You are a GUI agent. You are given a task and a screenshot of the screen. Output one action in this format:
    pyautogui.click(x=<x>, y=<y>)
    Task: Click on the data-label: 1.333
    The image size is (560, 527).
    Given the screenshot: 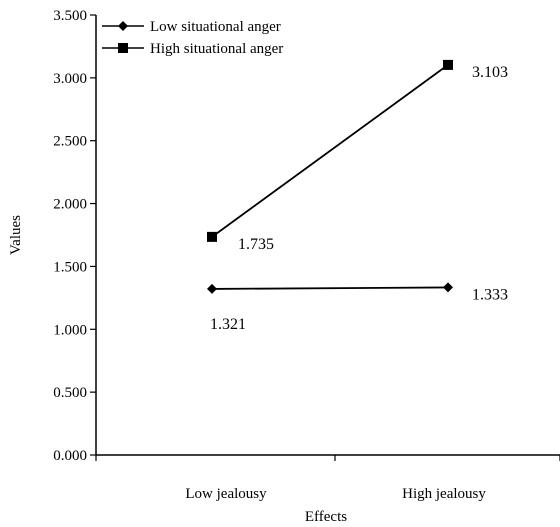 What is the action you would take?
    pyautogui.click(x=490, y=294)
    